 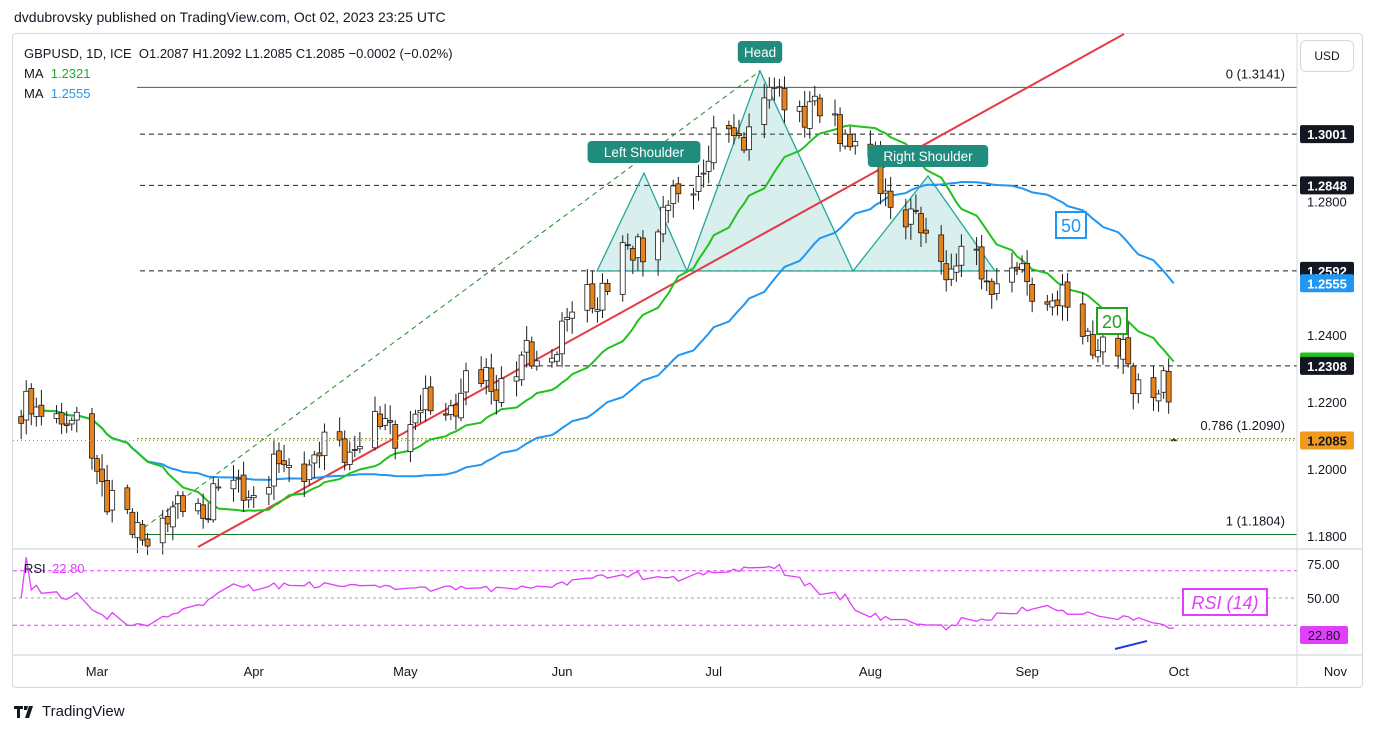 What do you see at coordinates (1327, 536) in the screenshot?
I see `y-tick-label: 1.1800` at bounding box center [1327, 536].